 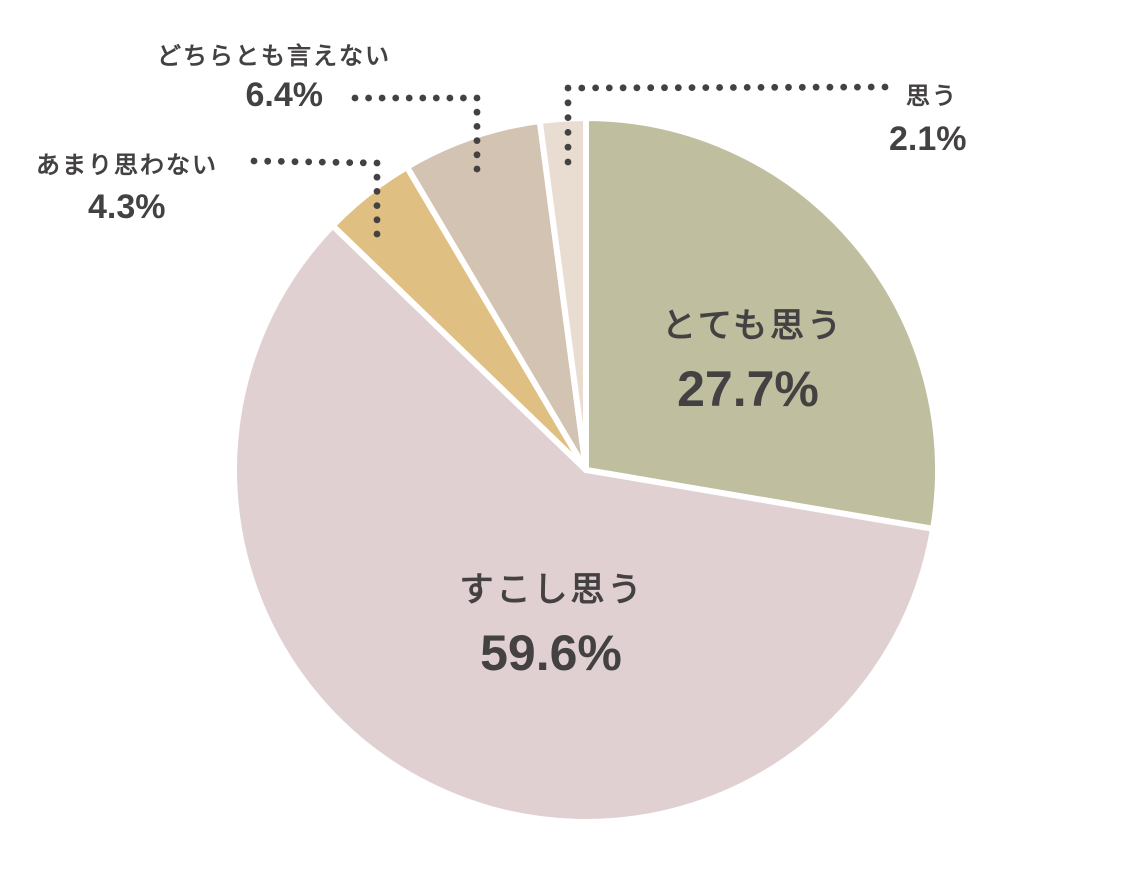 I want to click on slice-label-sukoshi: すこし思う, so click(x=552, y=590).